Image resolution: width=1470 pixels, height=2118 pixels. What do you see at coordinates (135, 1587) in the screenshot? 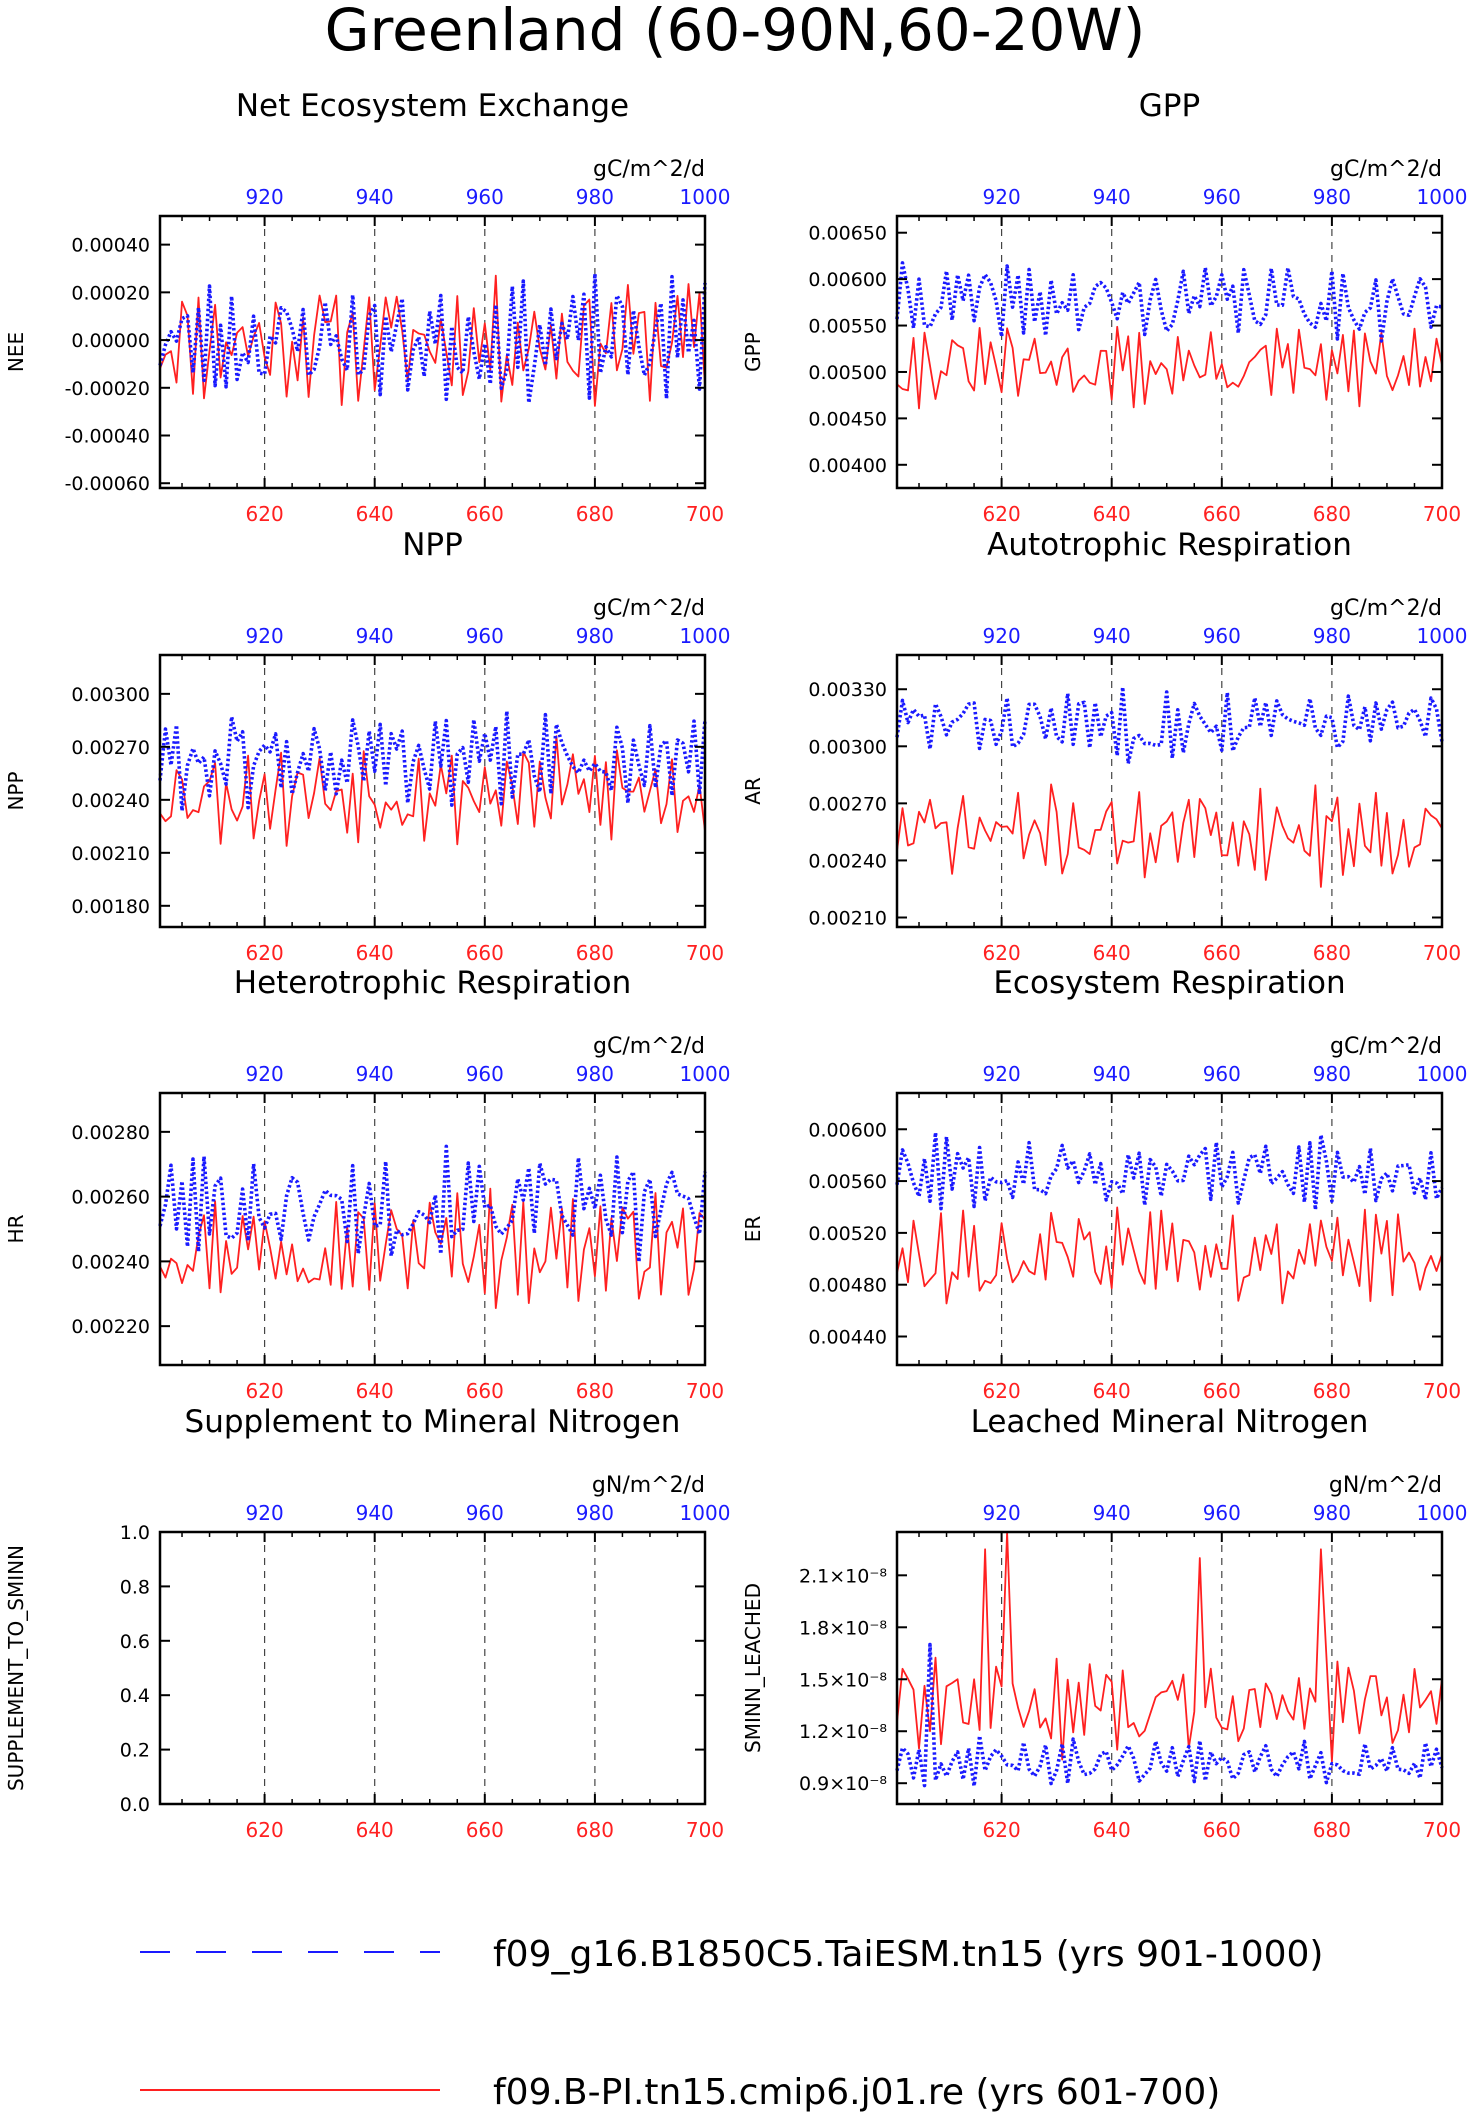
I see `y-tick-label: 0.8` at bounding box center [135, 1587].